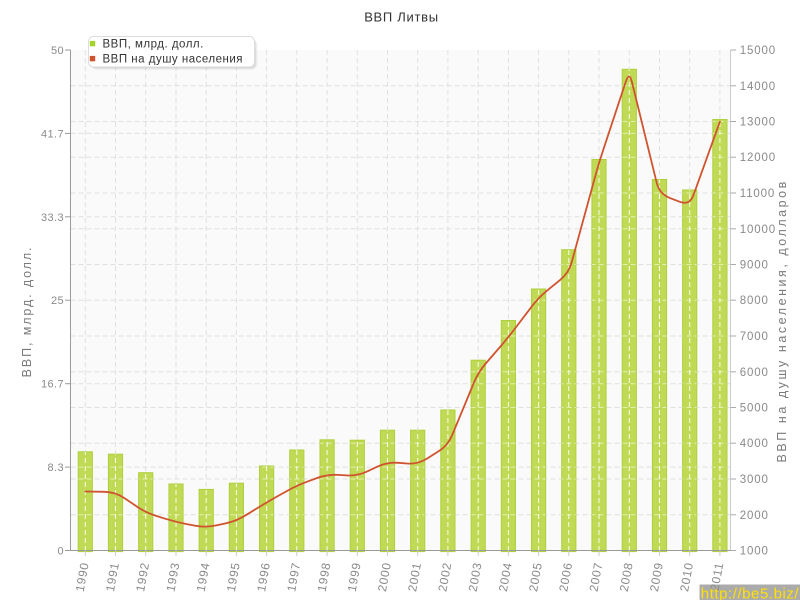 Image resolution: width=800 pixels, height=600 pixels. What do you see at coordinates (754, 266) in the screenshot?
I see `svg-text: 9000` at bounding box center [754, 266].